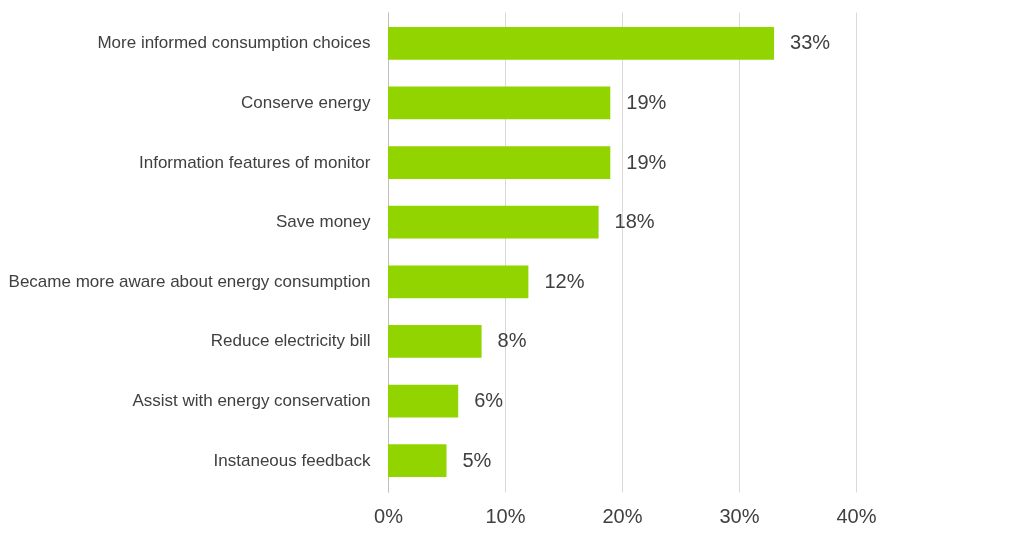  What do you see at coordinates (739, 515) in the screenshot?
I see `x-tick-label: 30%` at bounding box center [739, 515].